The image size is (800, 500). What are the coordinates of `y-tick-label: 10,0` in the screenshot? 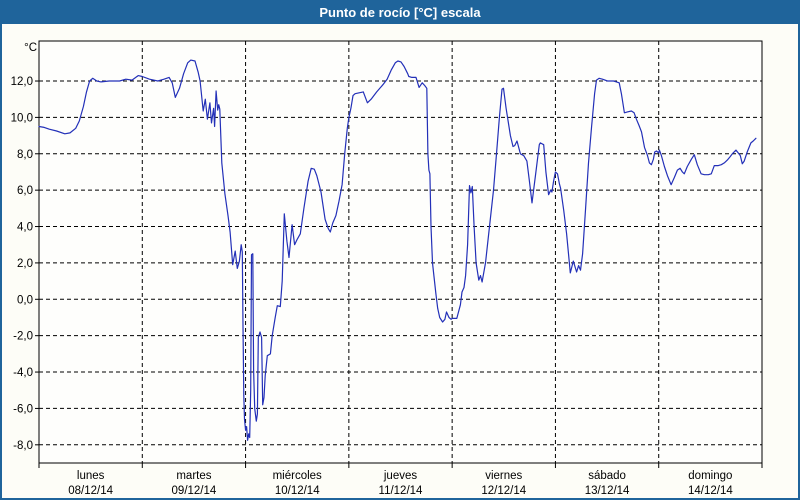 It's located at (22, 118).